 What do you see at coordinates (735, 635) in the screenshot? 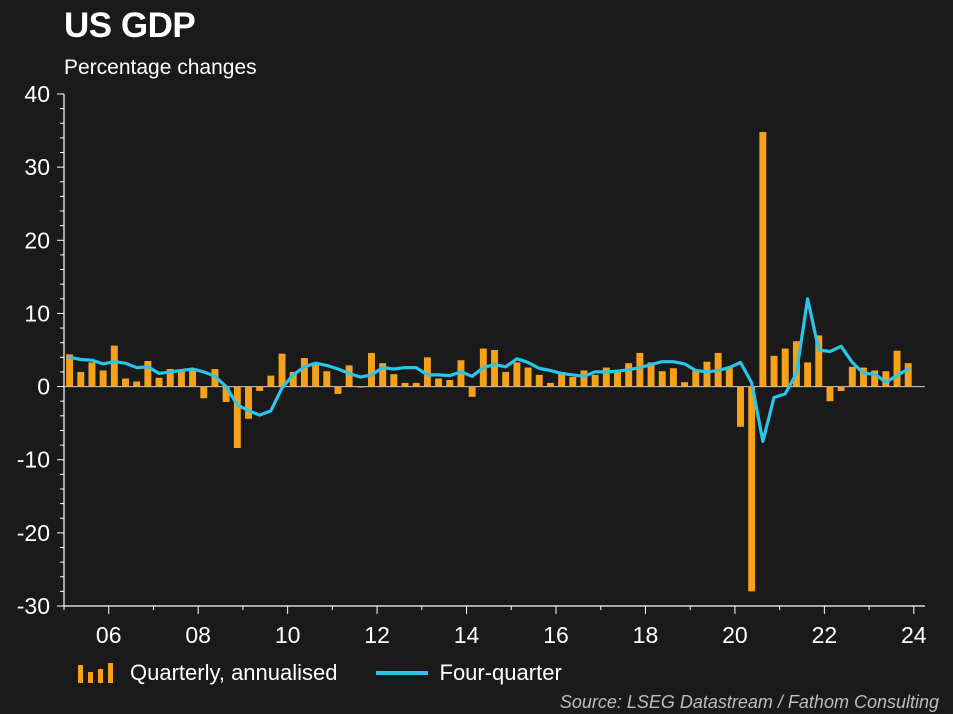
I see `x-tick-label: 20` at bounding box center [735, 635].